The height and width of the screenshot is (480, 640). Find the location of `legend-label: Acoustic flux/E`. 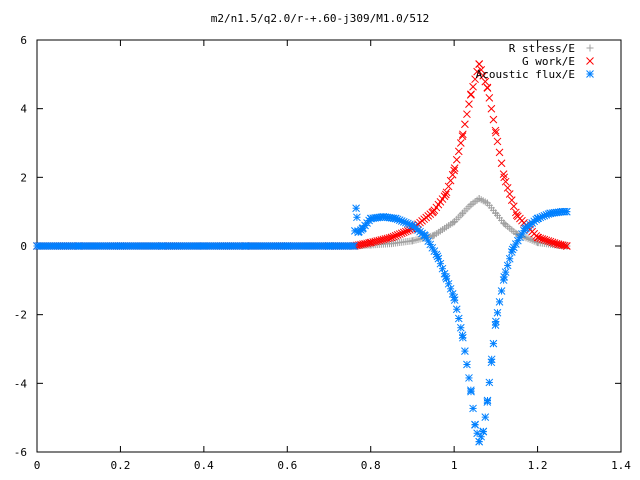

legend-label: Acoustic flux/E is located at coordinates (525, 74).